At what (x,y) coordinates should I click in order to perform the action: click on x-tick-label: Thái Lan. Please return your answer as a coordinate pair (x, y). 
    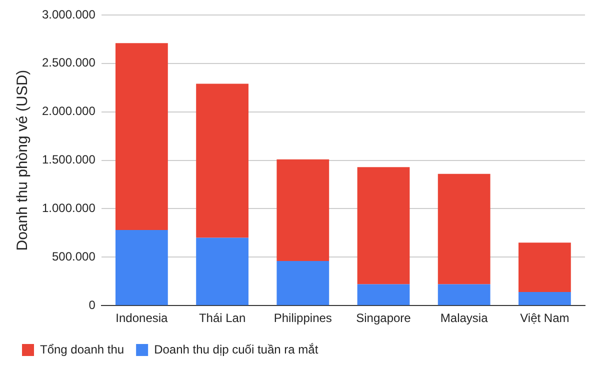
    Looking at the image, I should click on (222, 318).